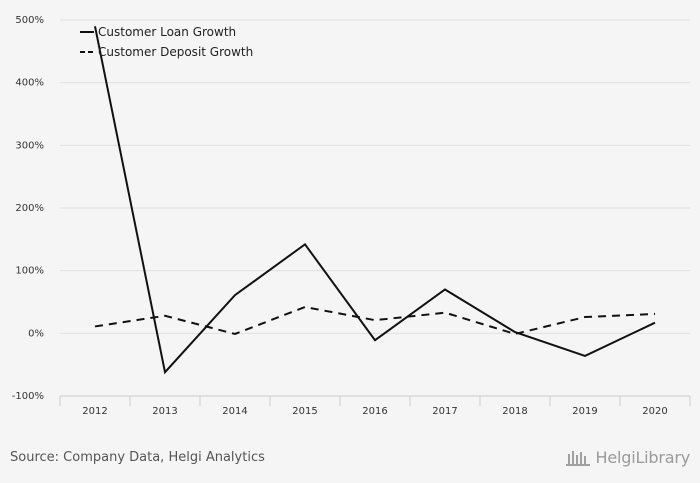 This screenshot has width=700, height=483. Describe the element at coordinates (94, 411) in the screenshot. I see `x-tick-label: 2012` at that location.